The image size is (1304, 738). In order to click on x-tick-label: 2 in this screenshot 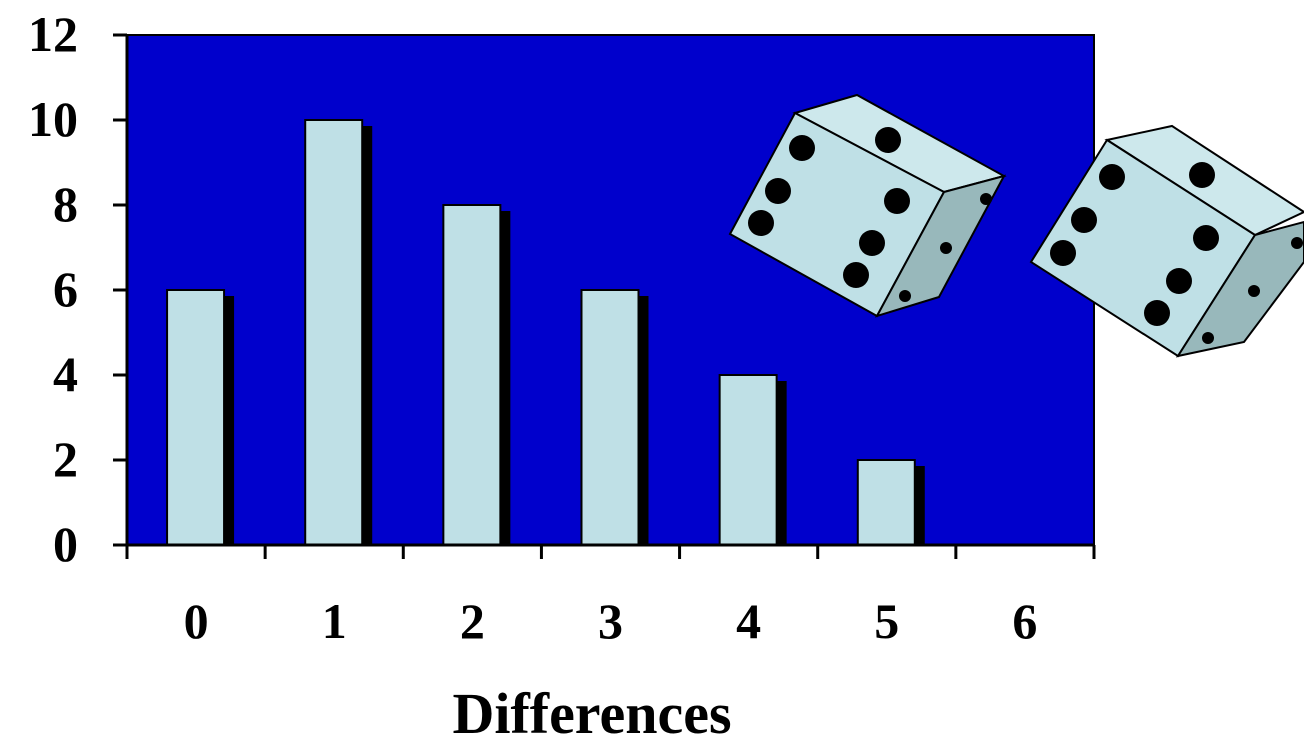, I will do `click(472, 621)`.